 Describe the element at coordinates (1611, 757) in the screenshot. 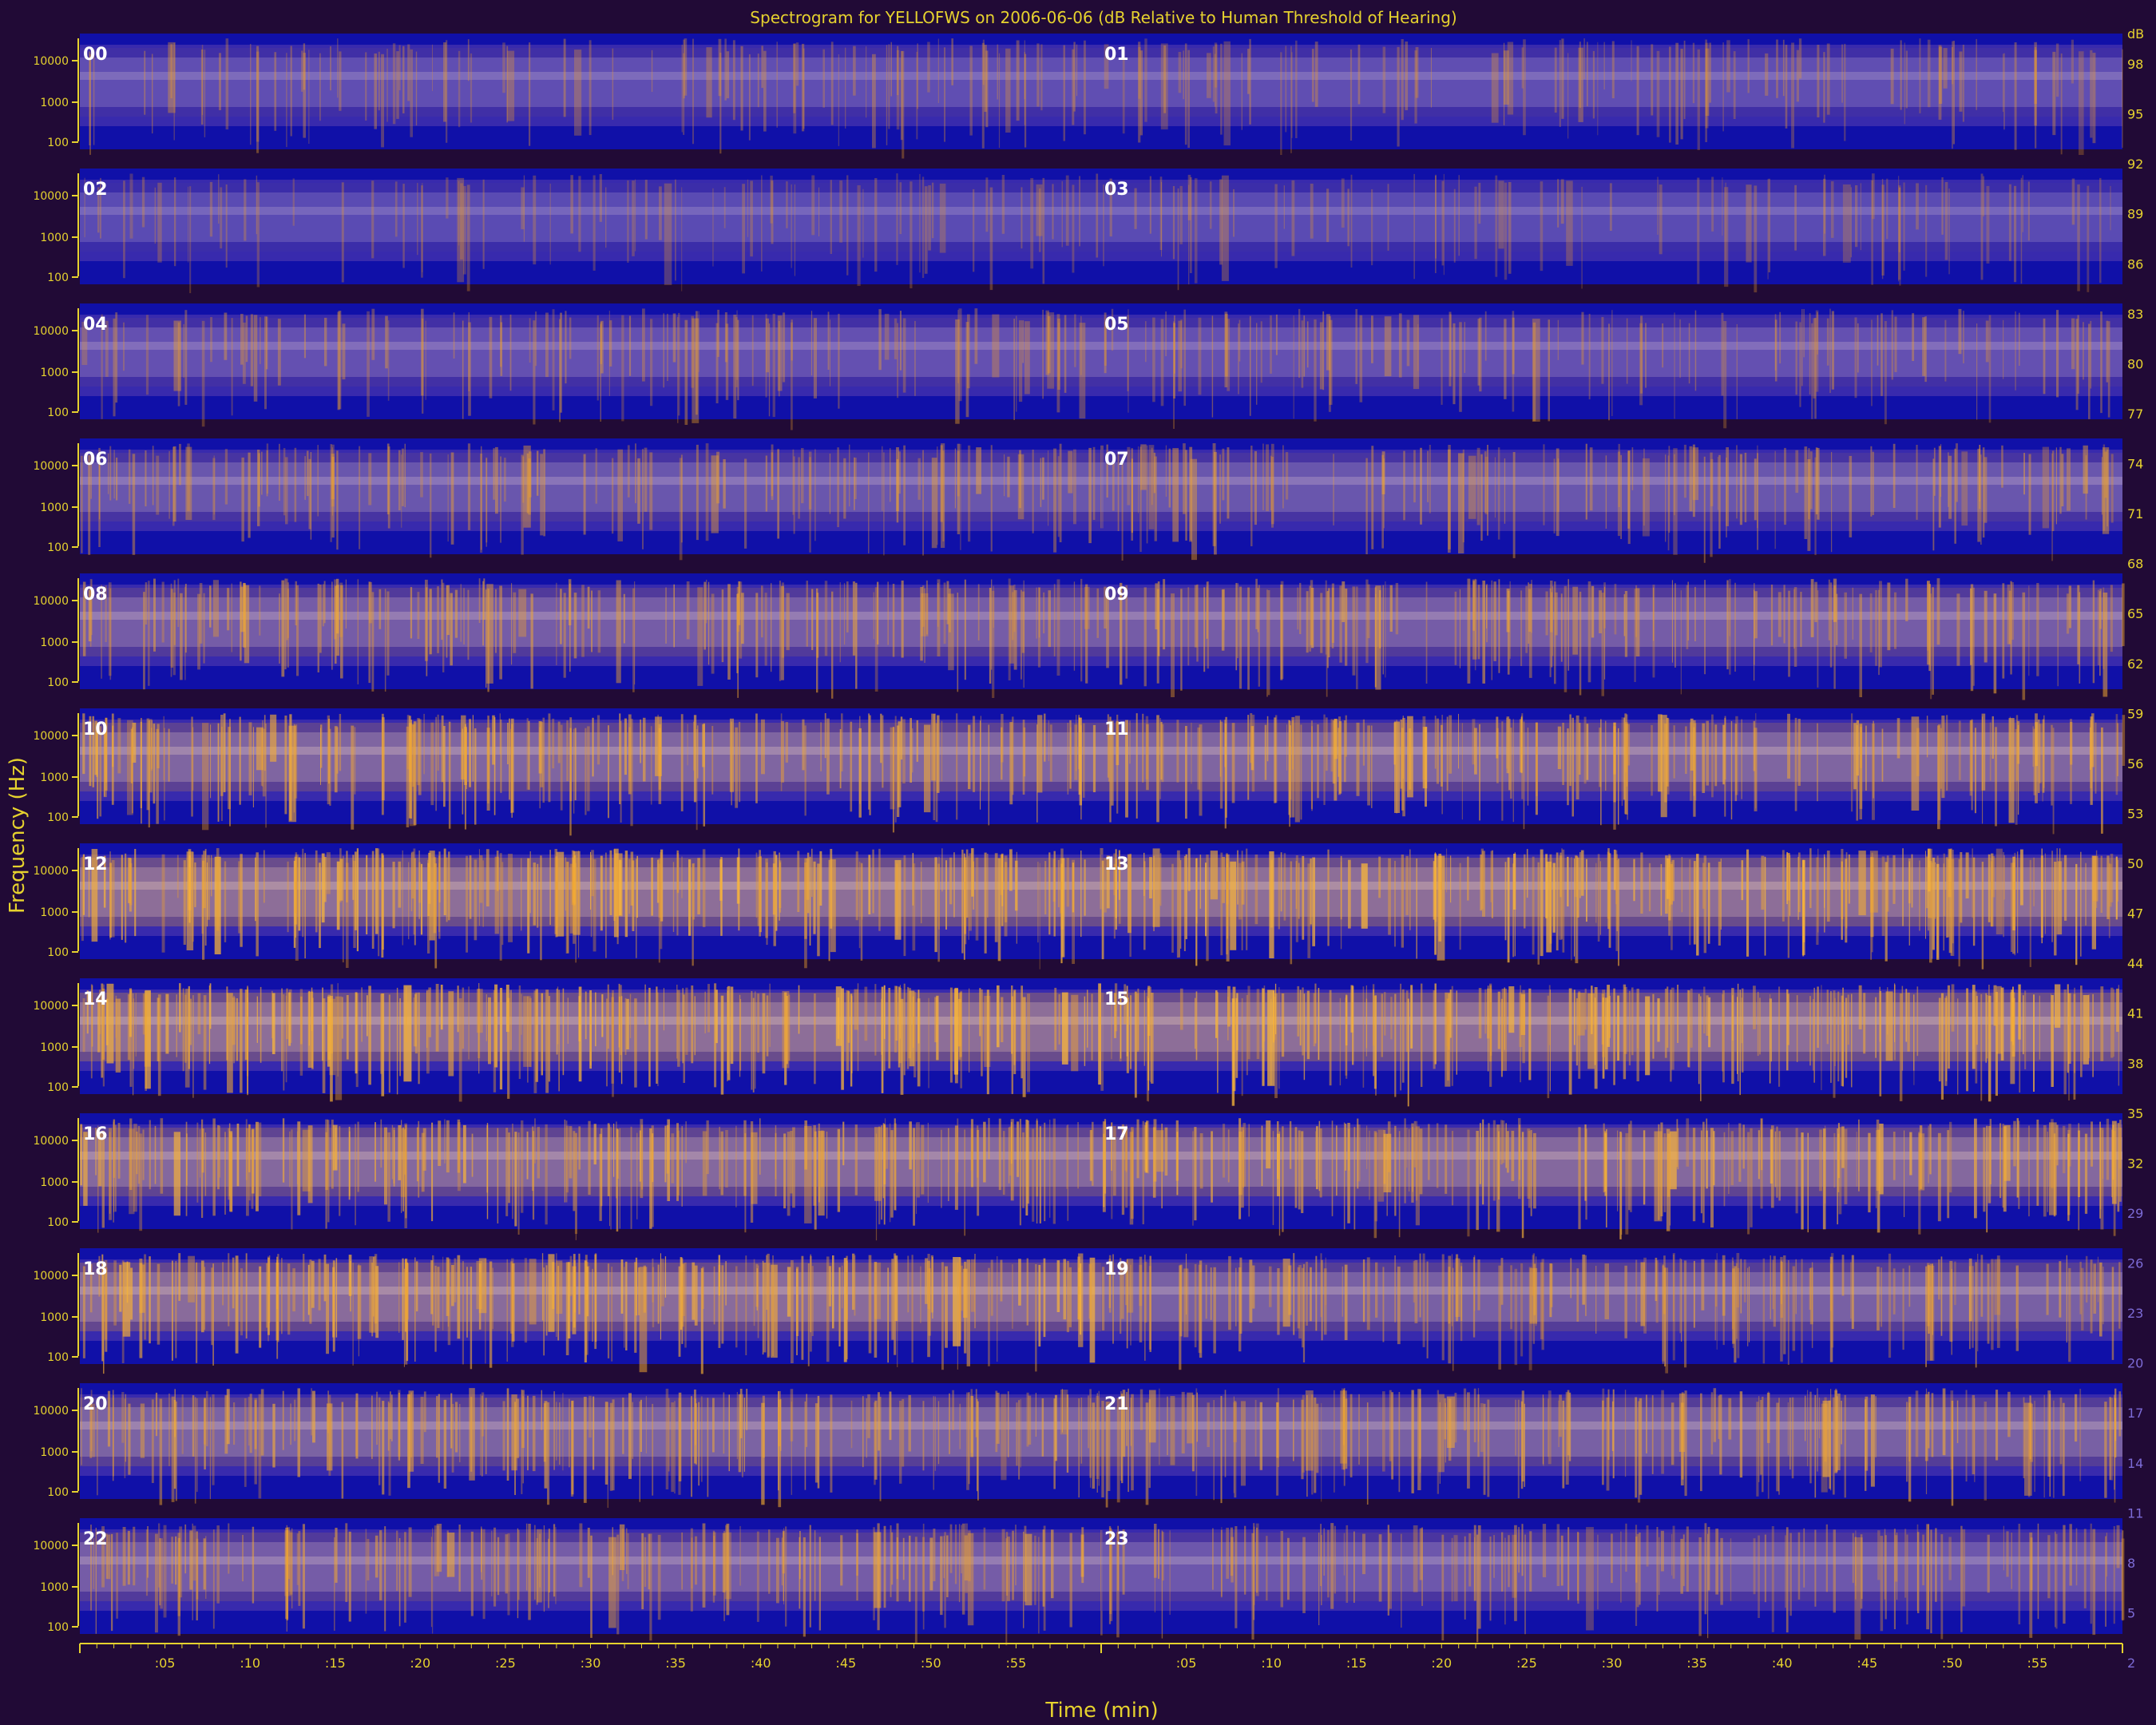

I see `spectrum-mid-band` at that location.